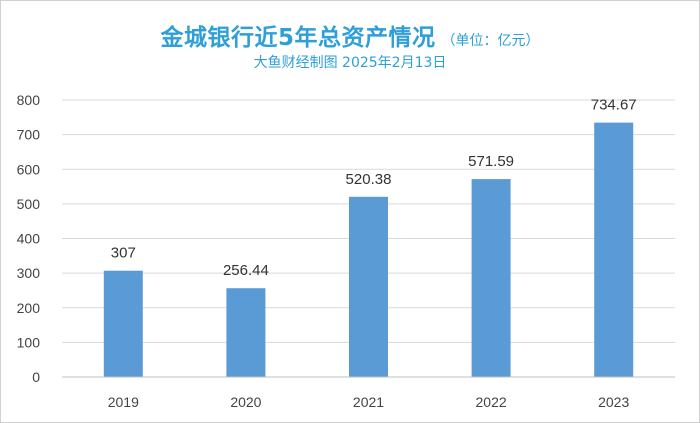  I want to click on x-tick-label: 2020, so click(245, 402).